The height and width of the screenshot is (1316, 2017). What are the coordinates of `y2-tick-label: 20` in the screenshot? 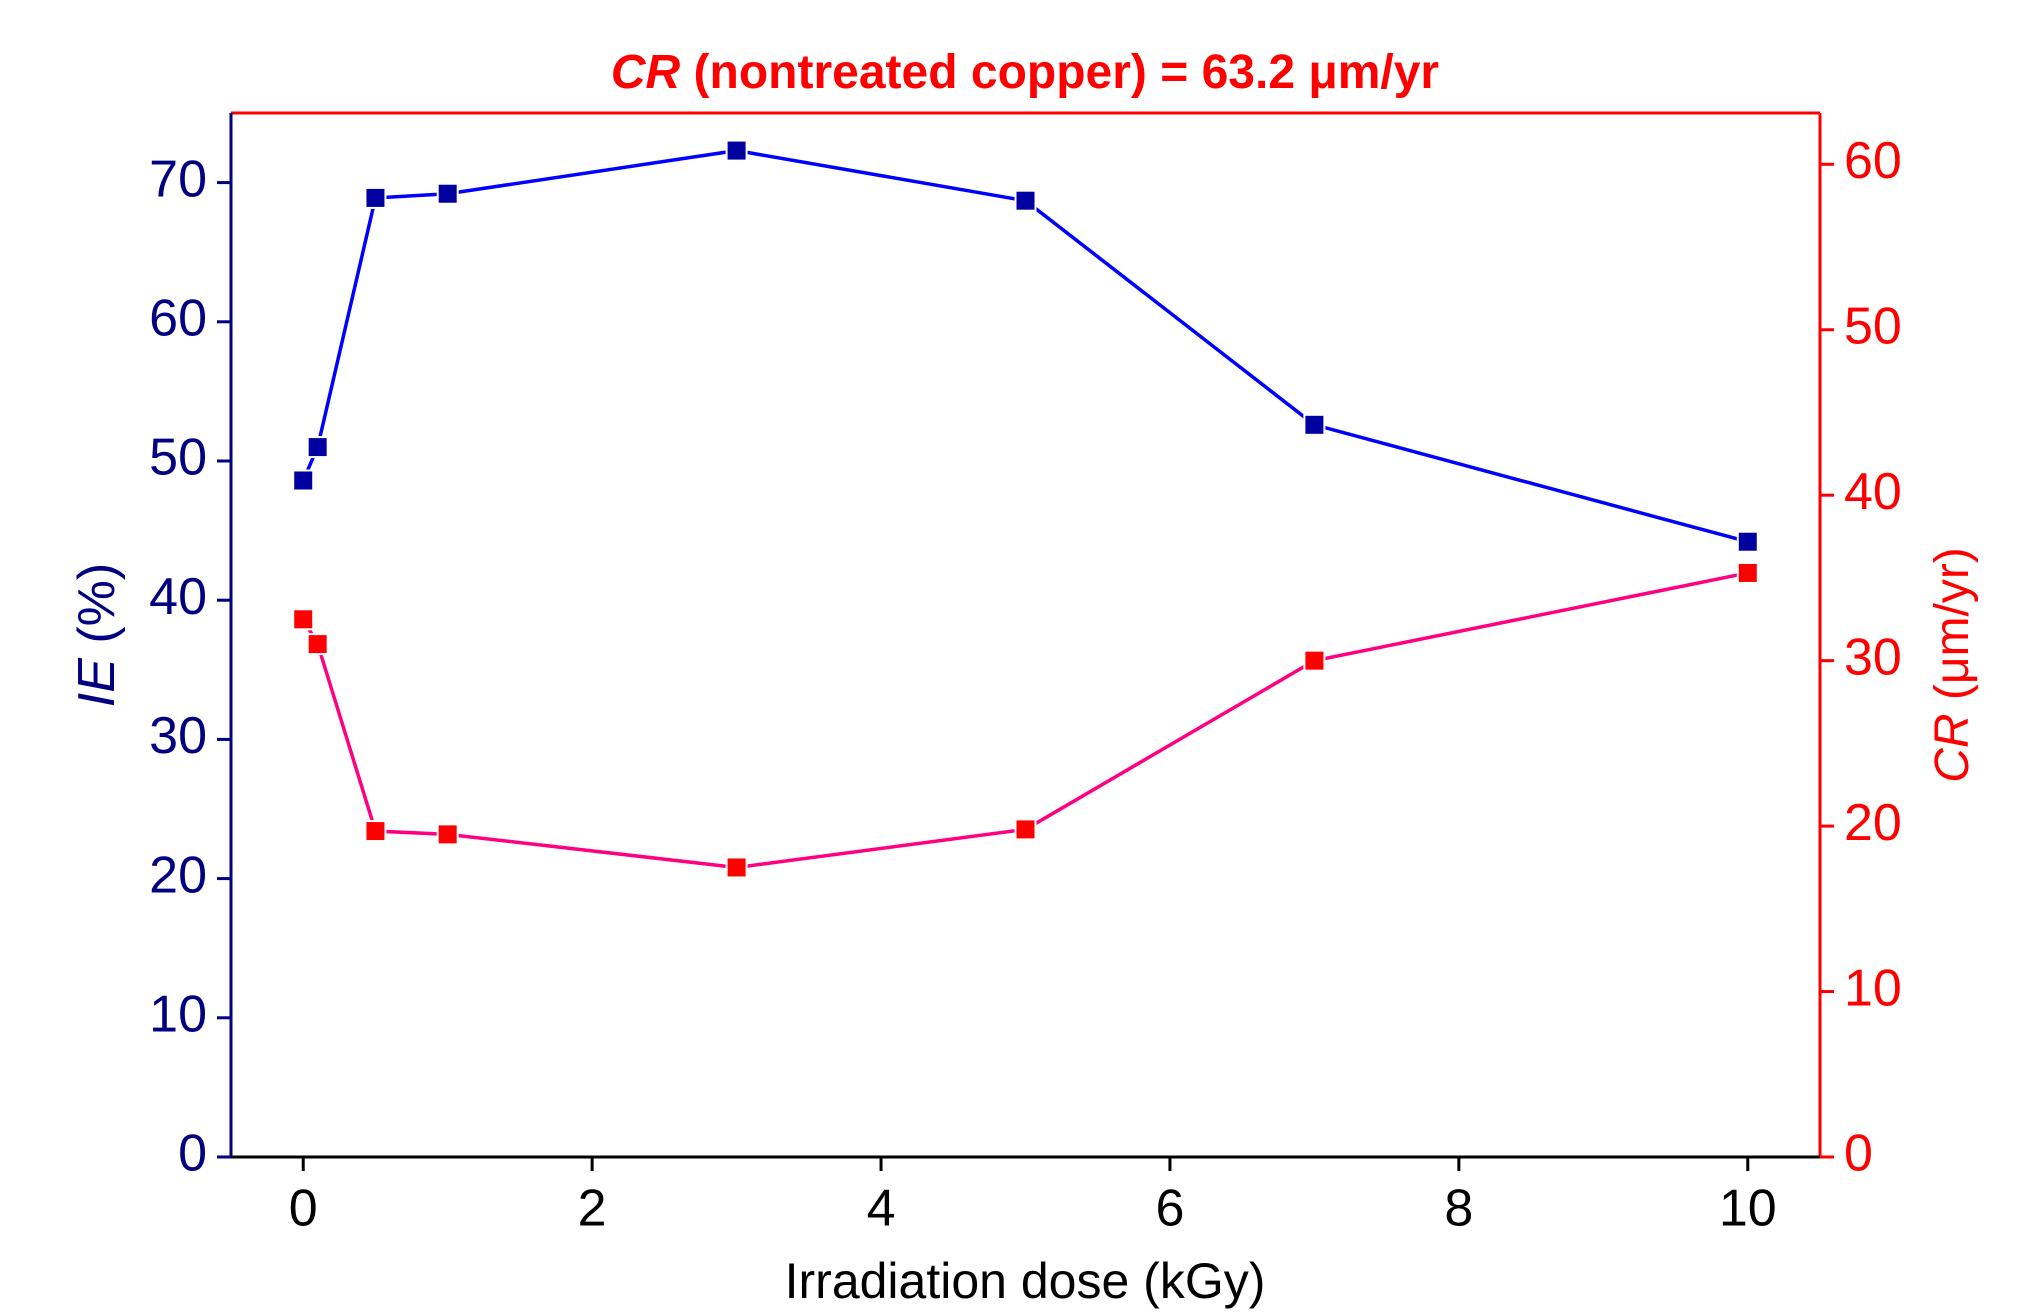 It's located at (1873, 823).